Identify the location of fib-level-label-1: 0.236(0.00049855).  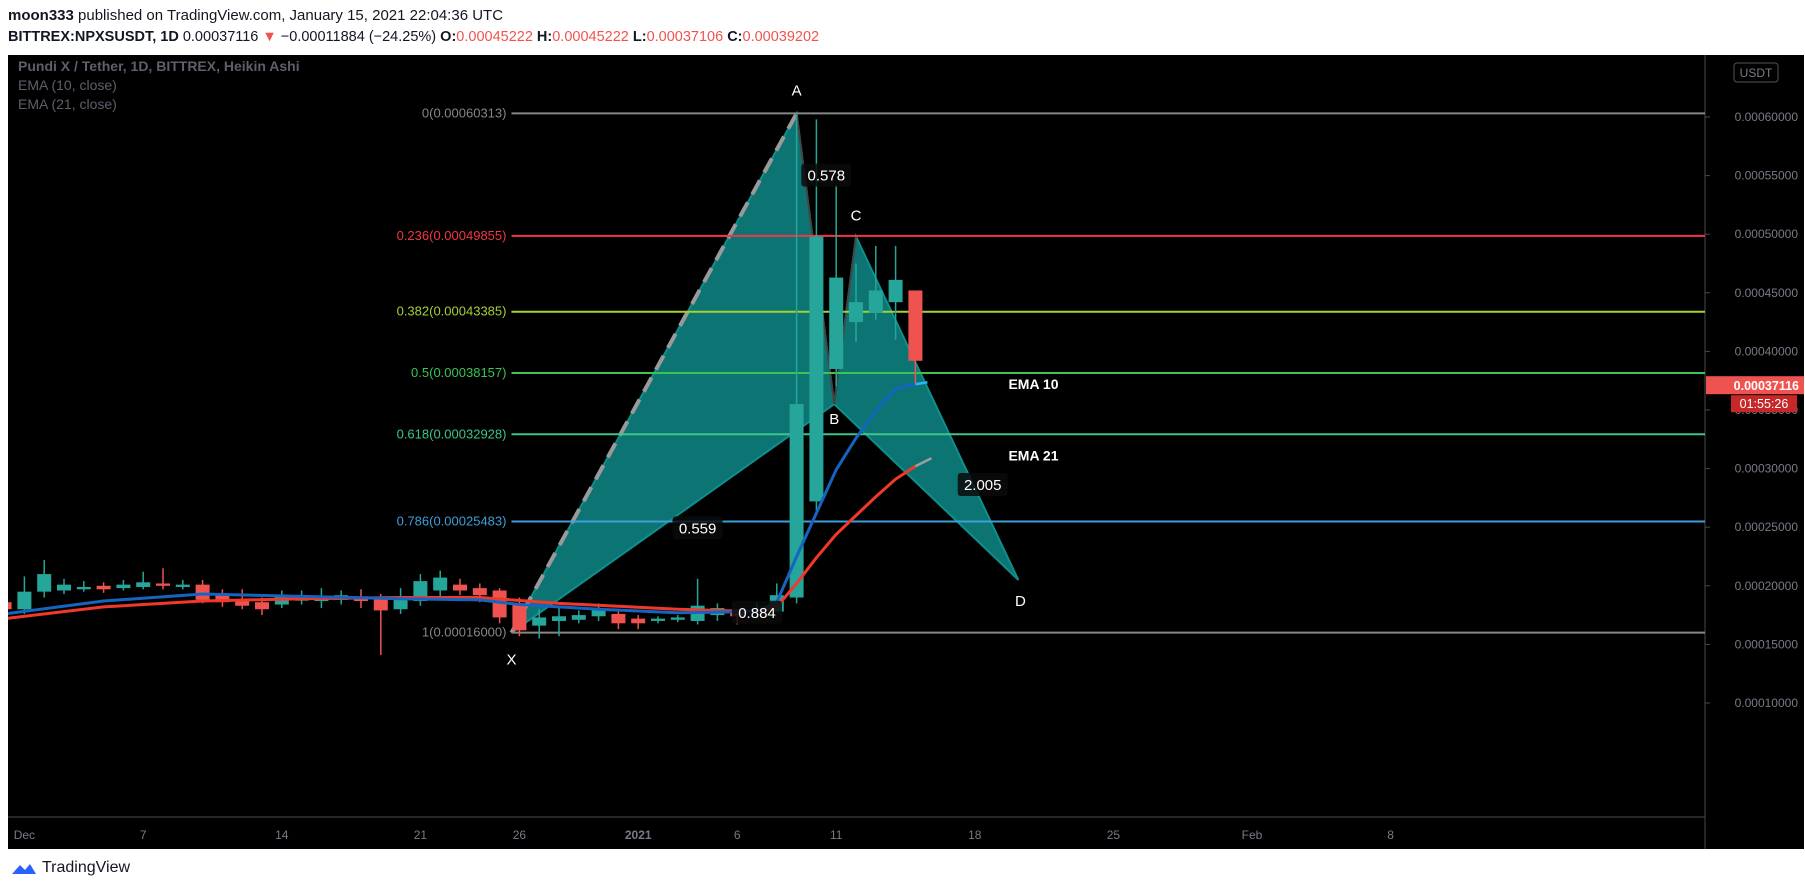
(452, 235).